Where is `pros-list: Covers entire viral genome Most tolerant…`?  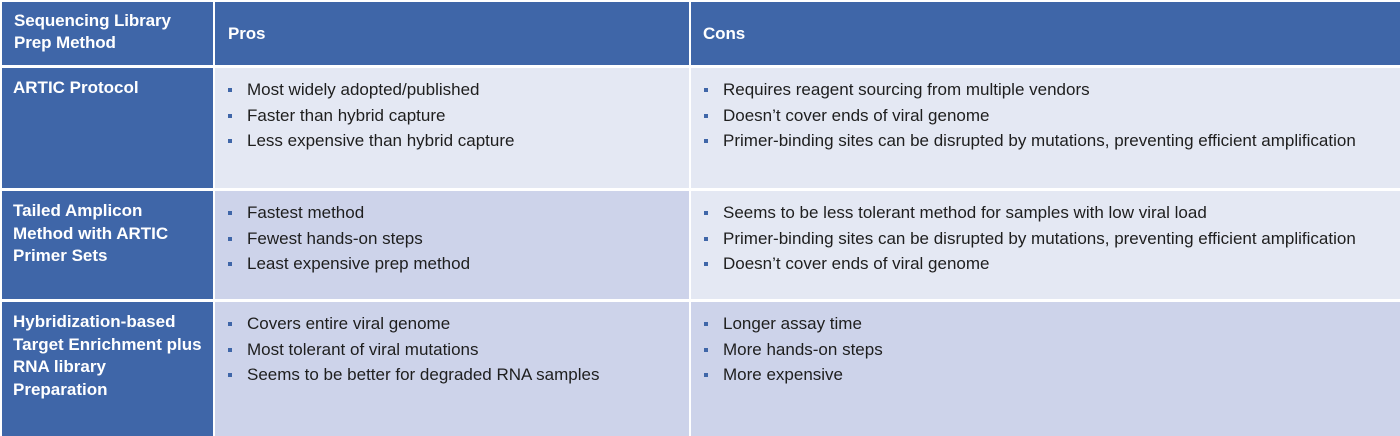 pros-list: Covers entire viral genome Most tolerant… is located at coordinates (453, 349).